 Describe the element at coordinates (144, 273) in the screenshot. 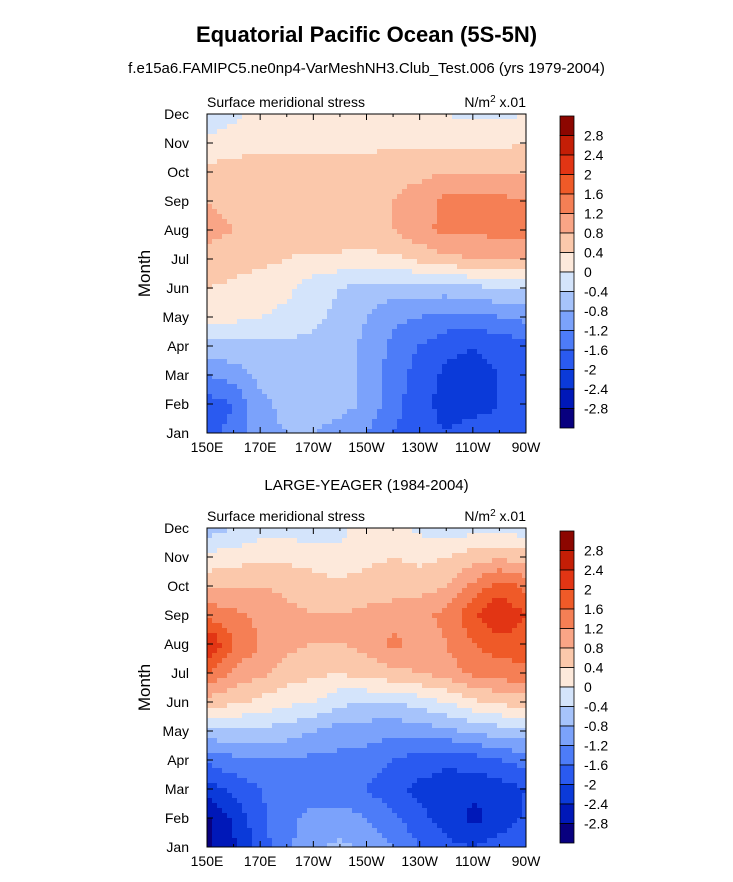

I see `y-axis-title: Month` at that location.